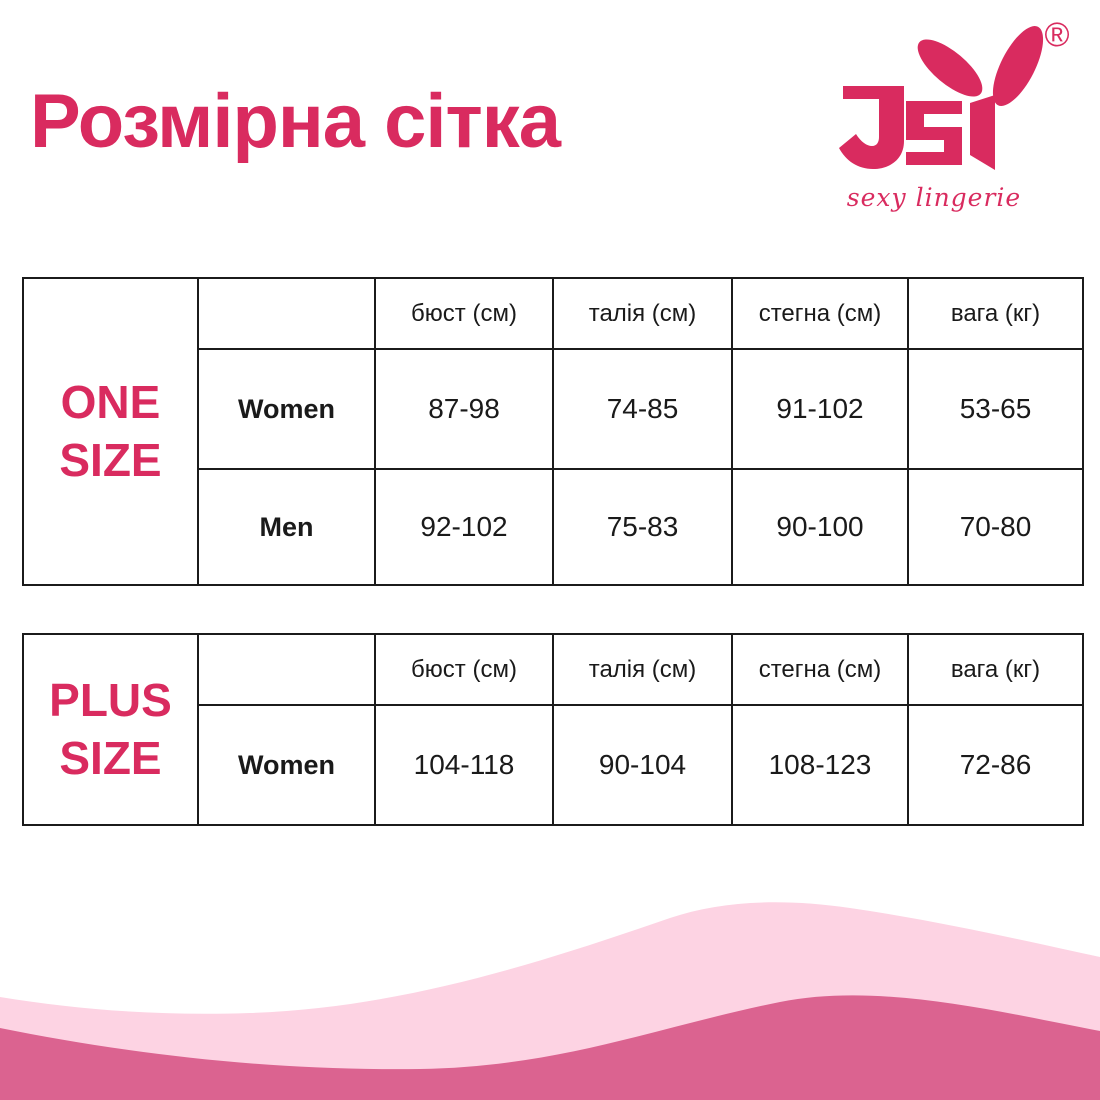 The width and height of the screenshot is (1100, 1100). I want to click on brand-logo: ® sexy lingerie, so click(954, 114).